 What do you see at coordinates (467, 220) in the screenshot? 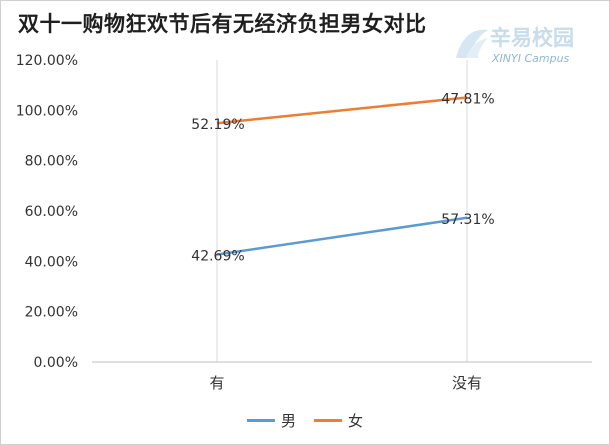
I see `data-label: 57.31%` at bounding box center [467, 220].